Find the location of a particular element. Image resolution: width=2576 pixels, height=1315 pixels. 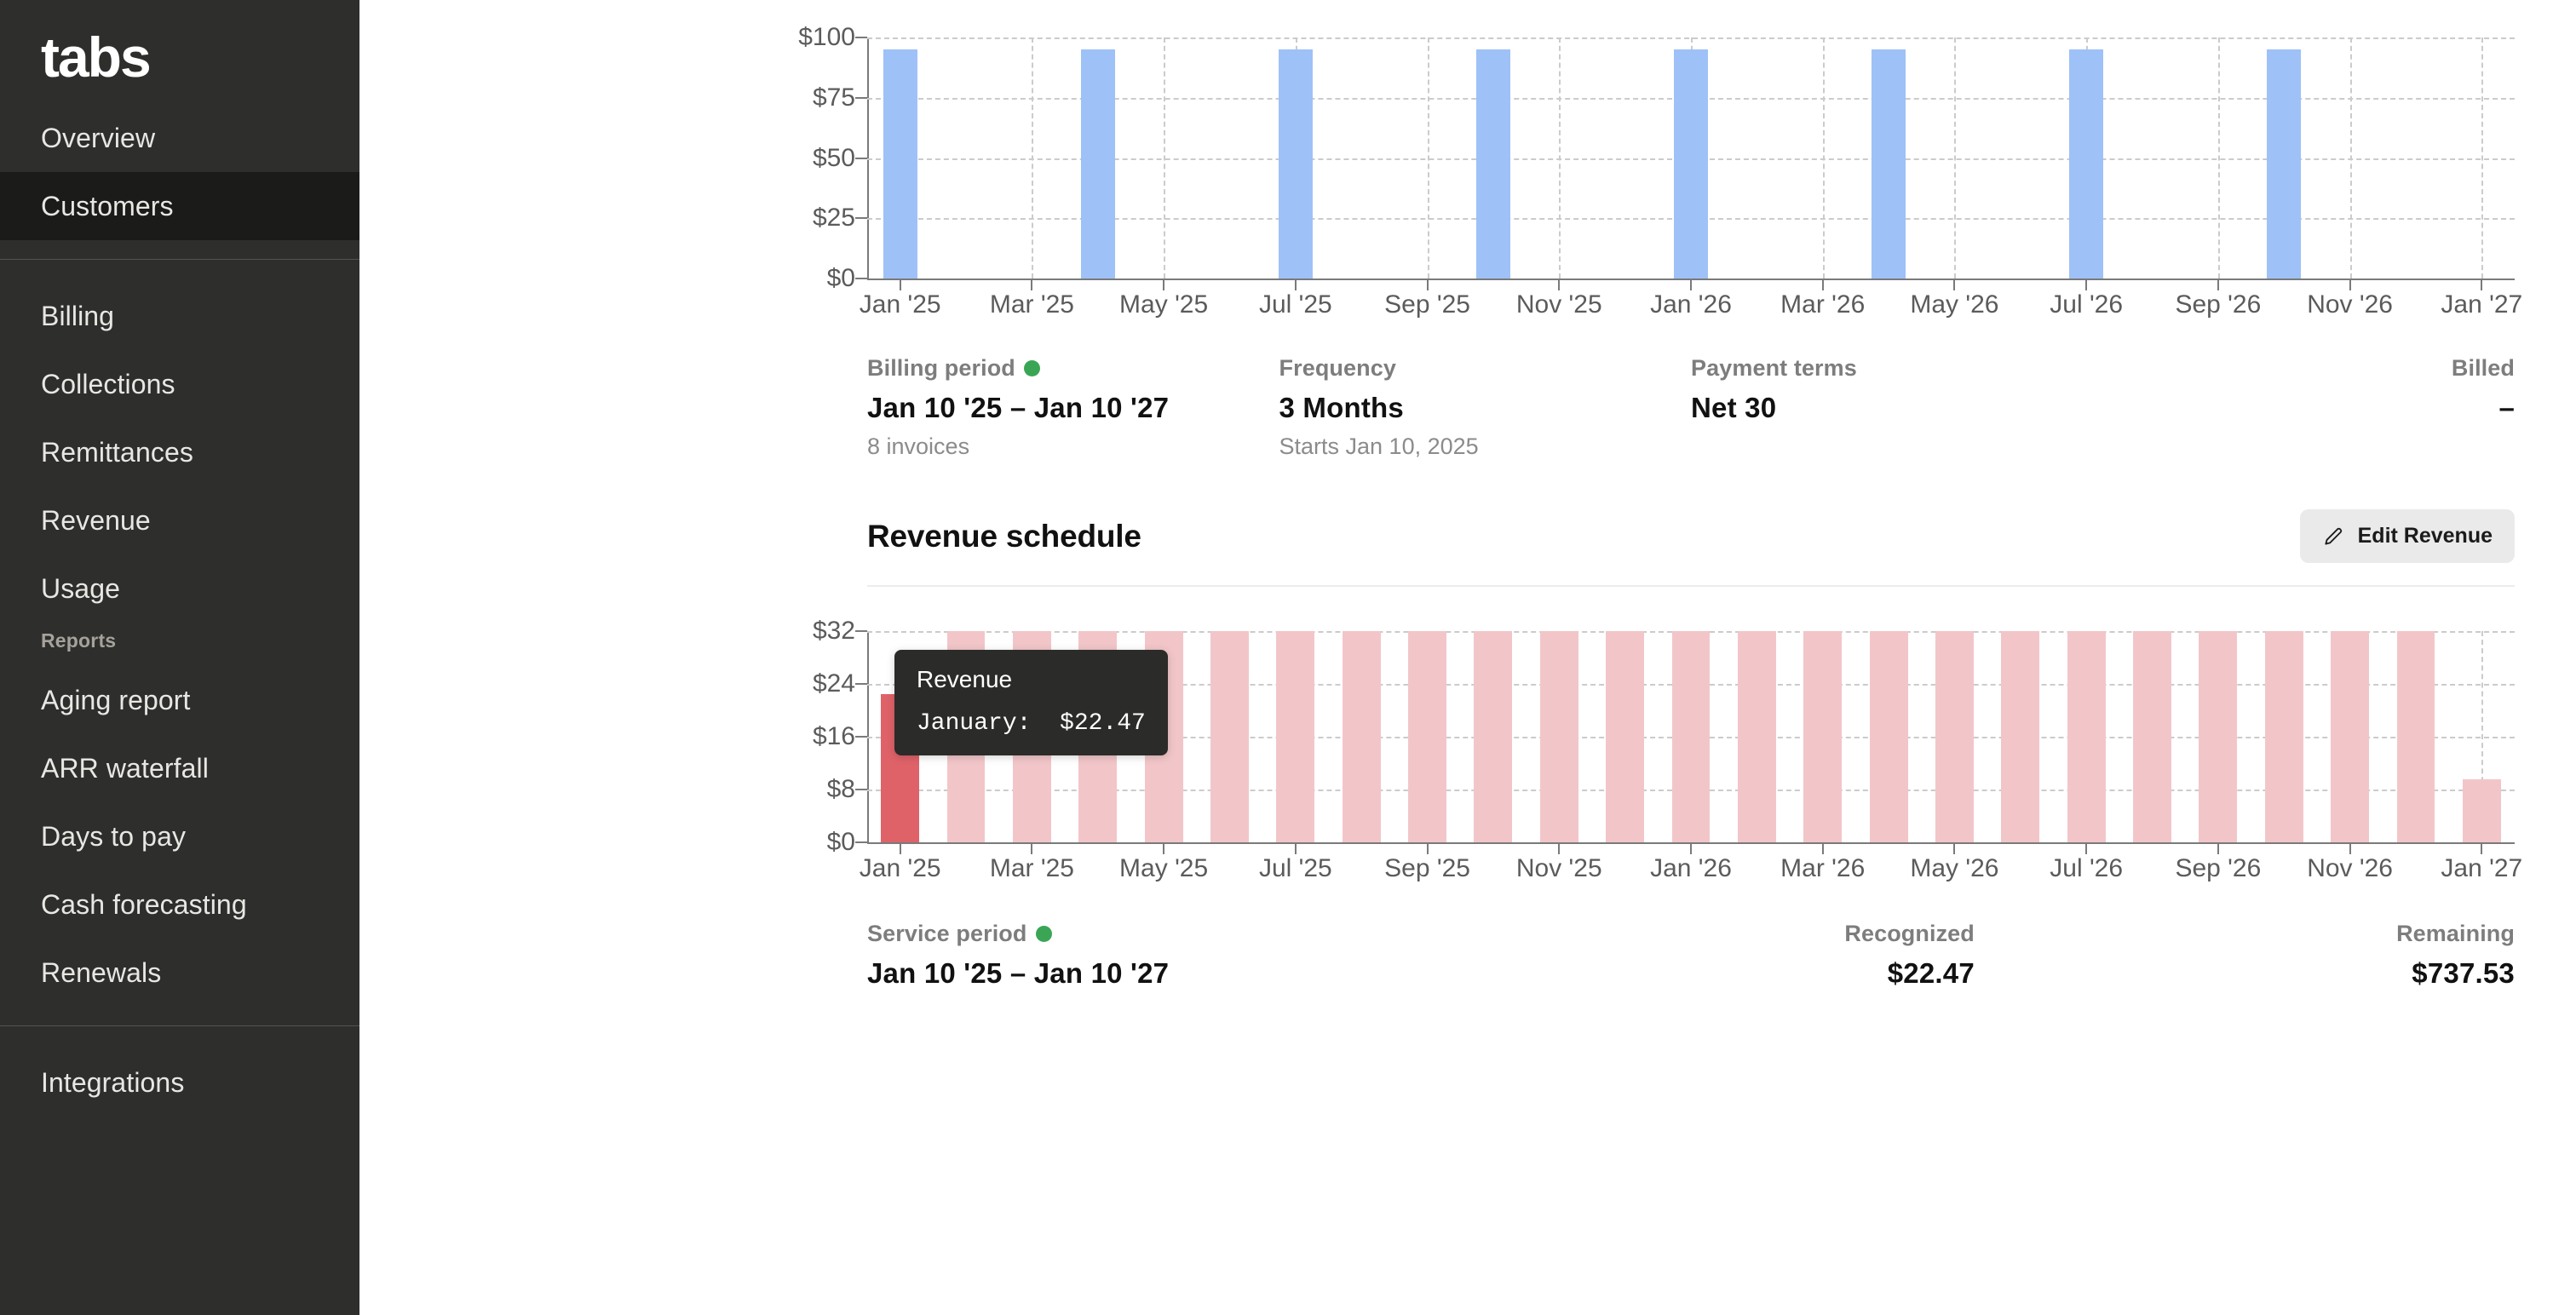

sidebar-item-arr-waterfall: ARR waterfall is located at coordinates (180, 768).